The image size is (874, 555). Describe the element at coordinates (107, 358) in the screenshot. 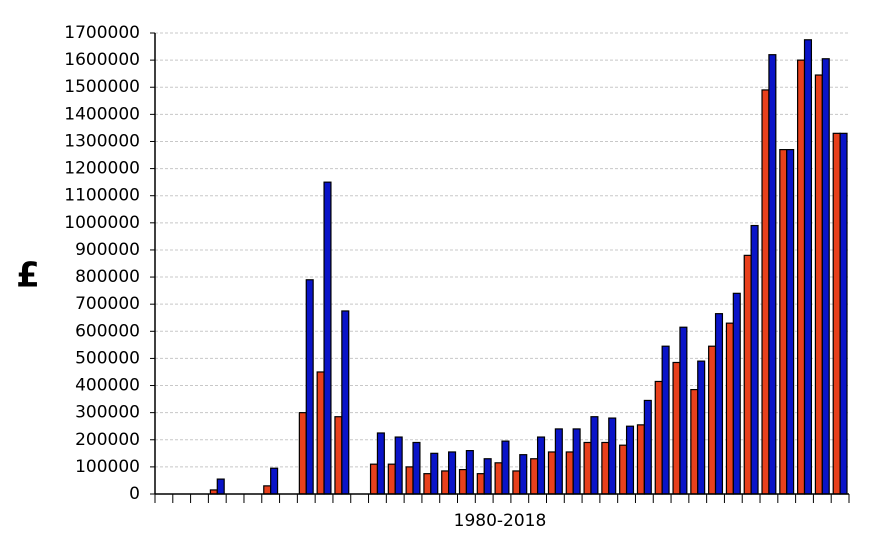

I see `y-tick-label: 500000` at that location.